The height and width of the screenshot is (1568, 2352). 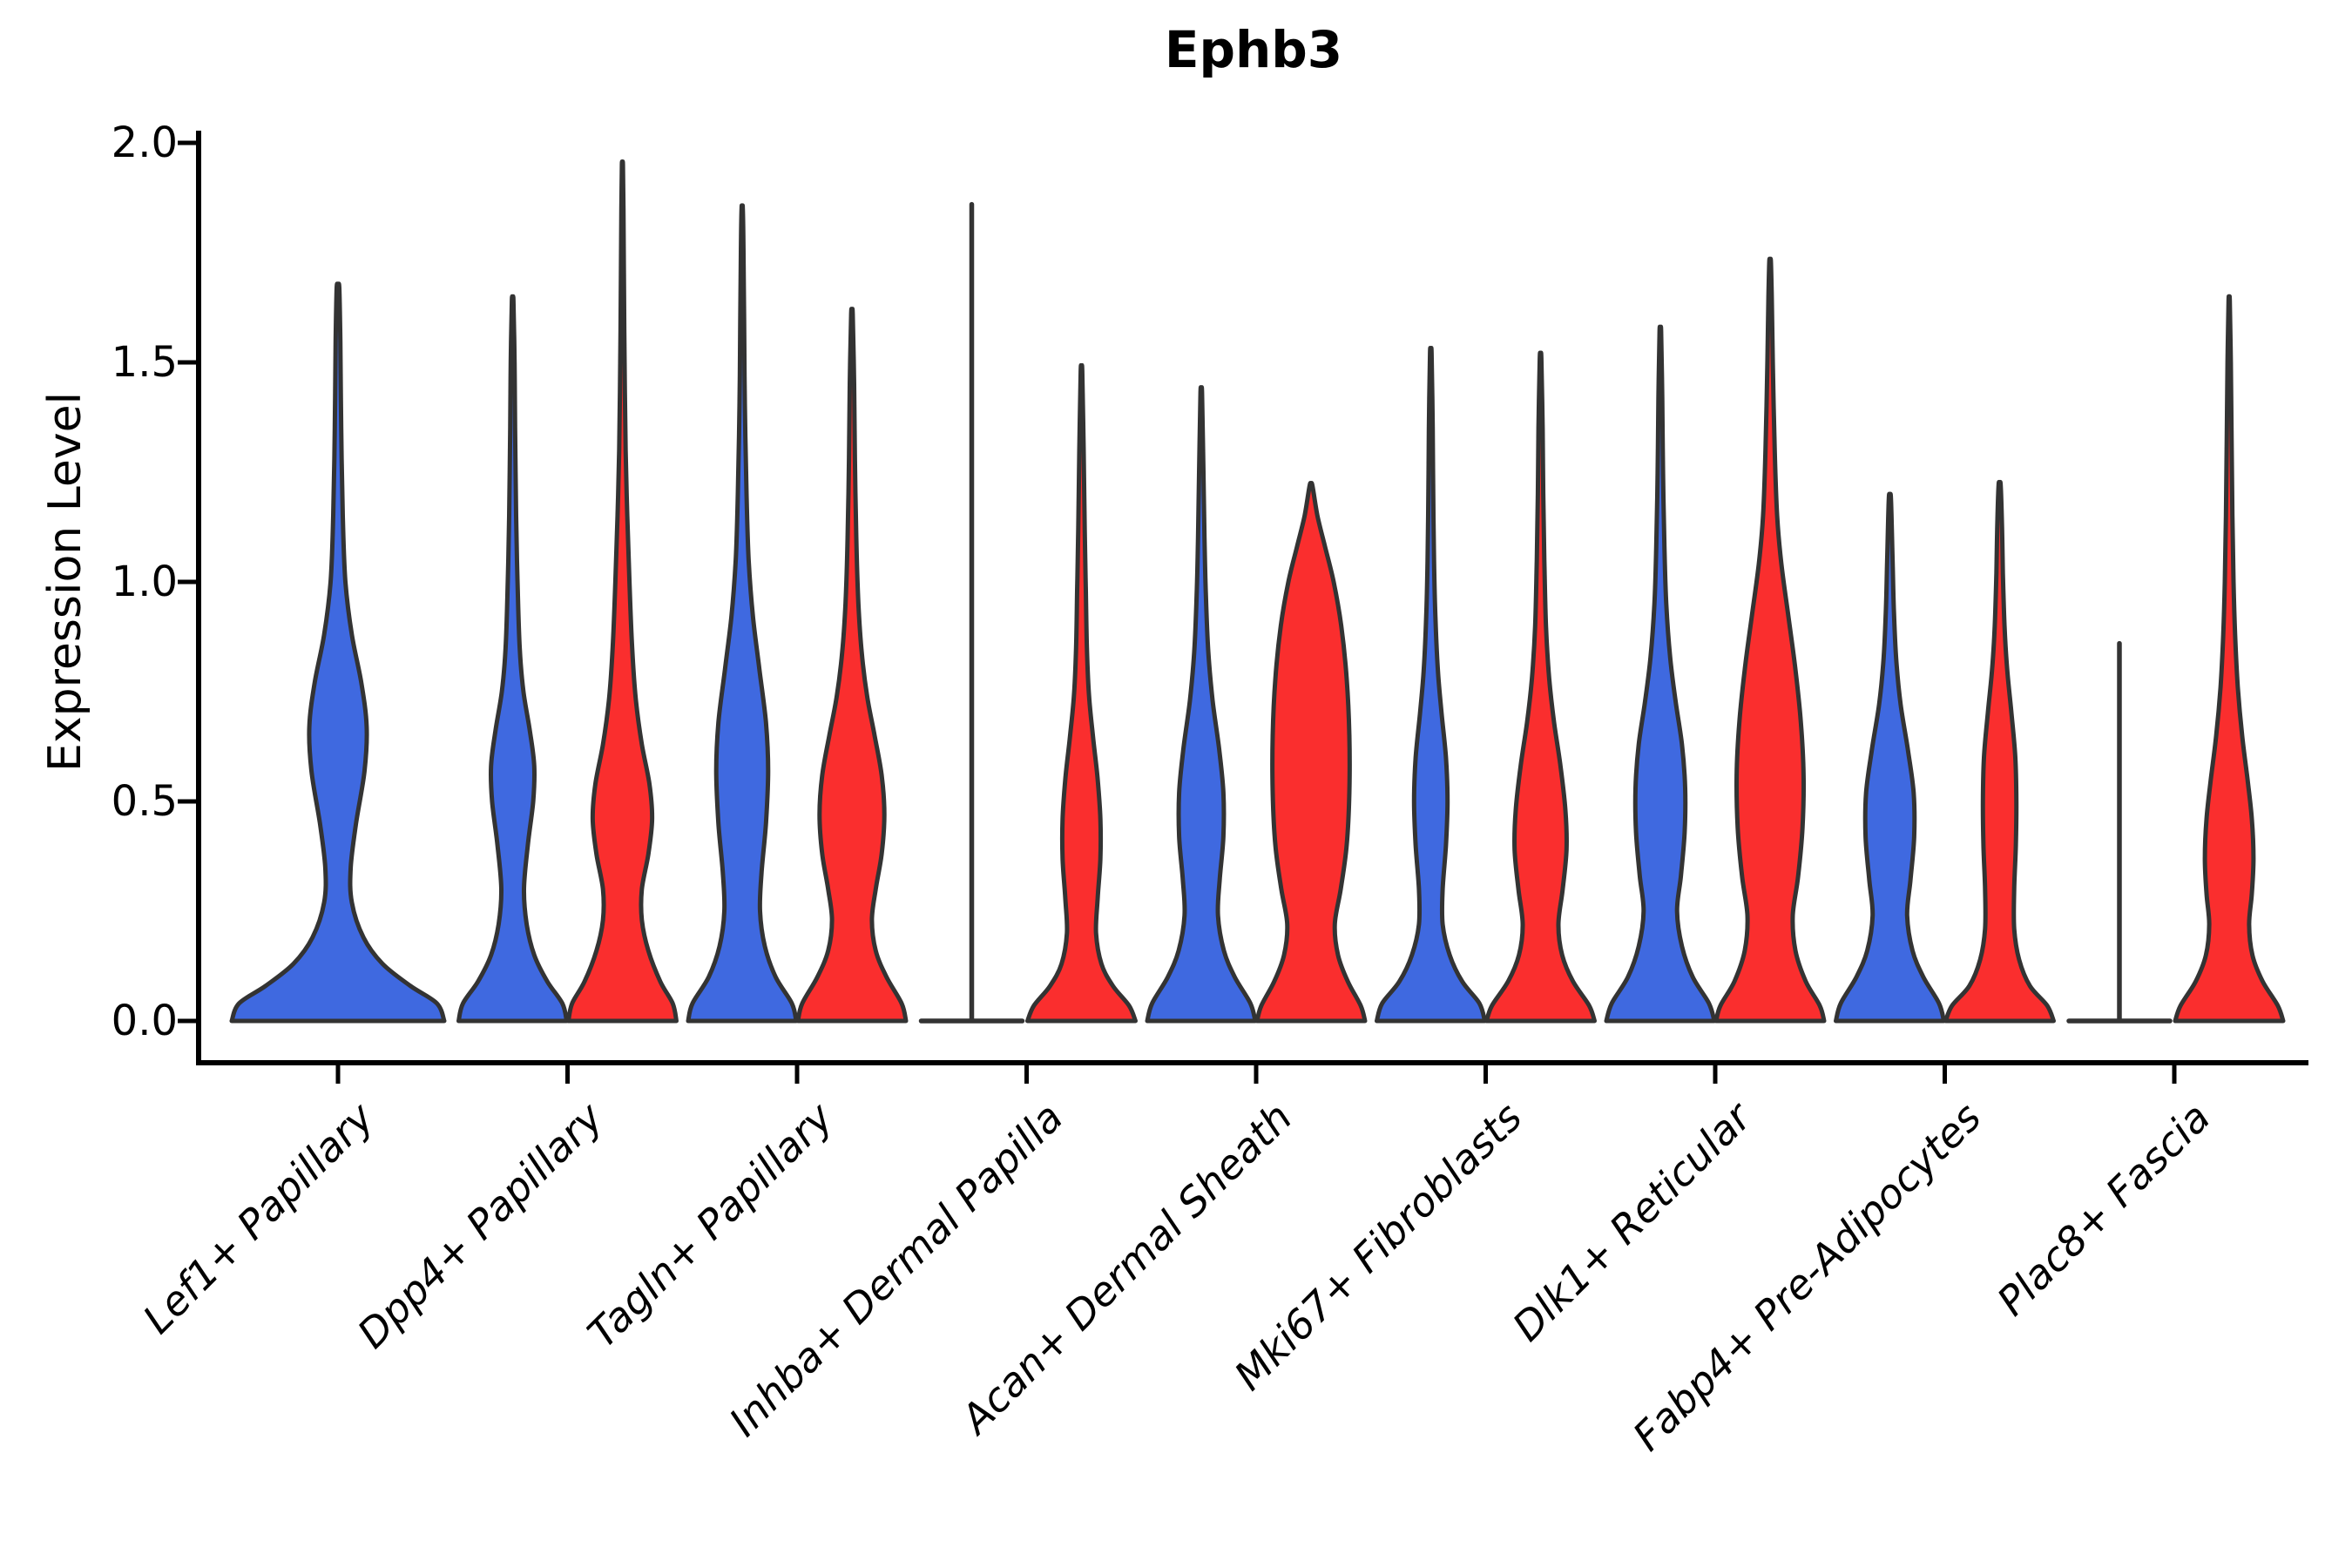 What do you see at coordinates (2119, 832) in the screenshot?
I see `violin-plac8-fascia-blue` at bounding box center [2119, 832].